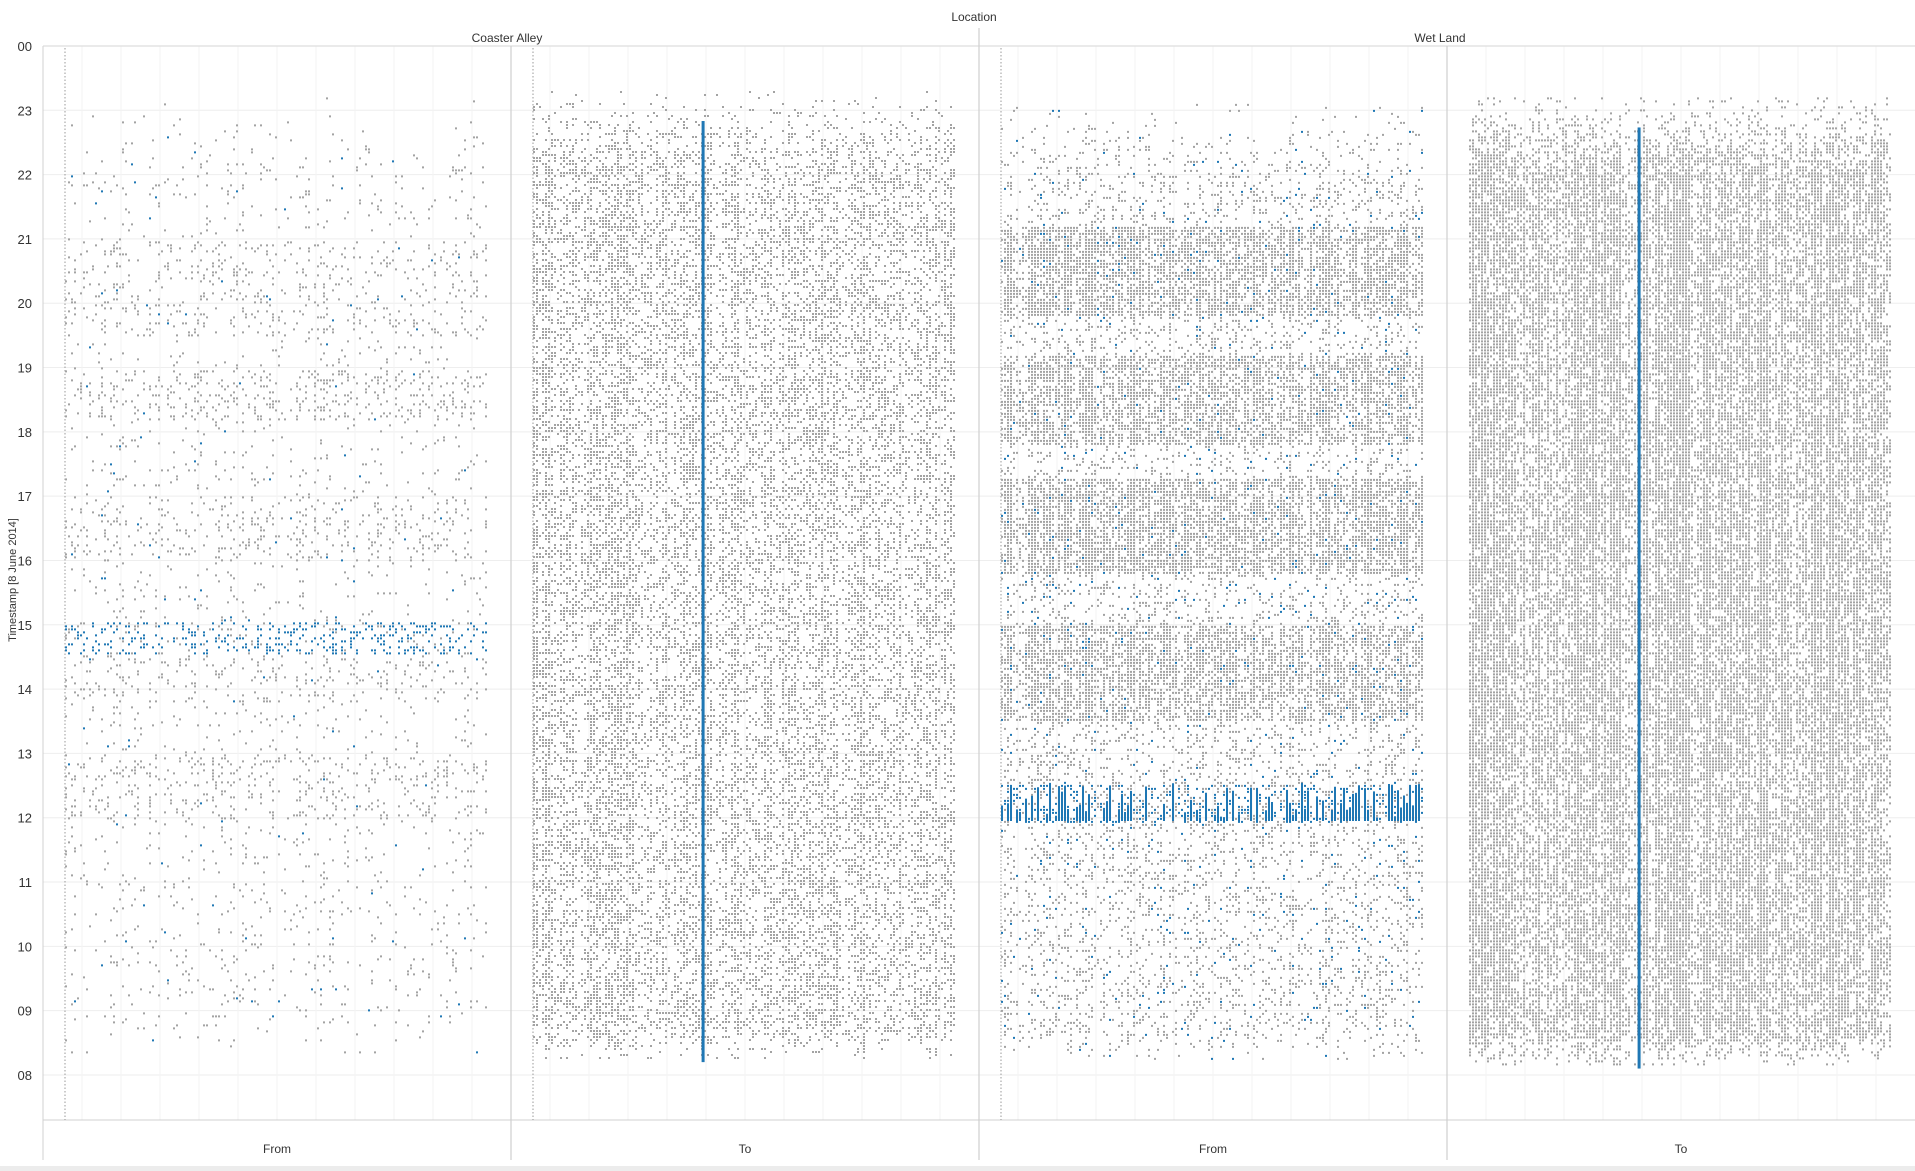 This screenshot has width=1915, height=1171. Describe the element at coordinates (25, 1075) in the screenshot. I see `y-tick-label: 08` at that location.